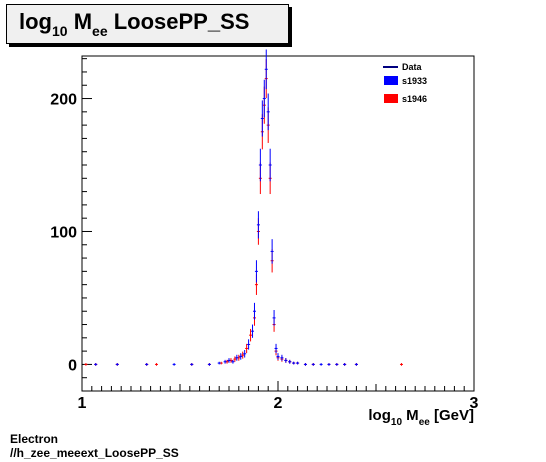 This screenshot has height=462, width=546. I want to click on title-mid: M, so click(80, 21).